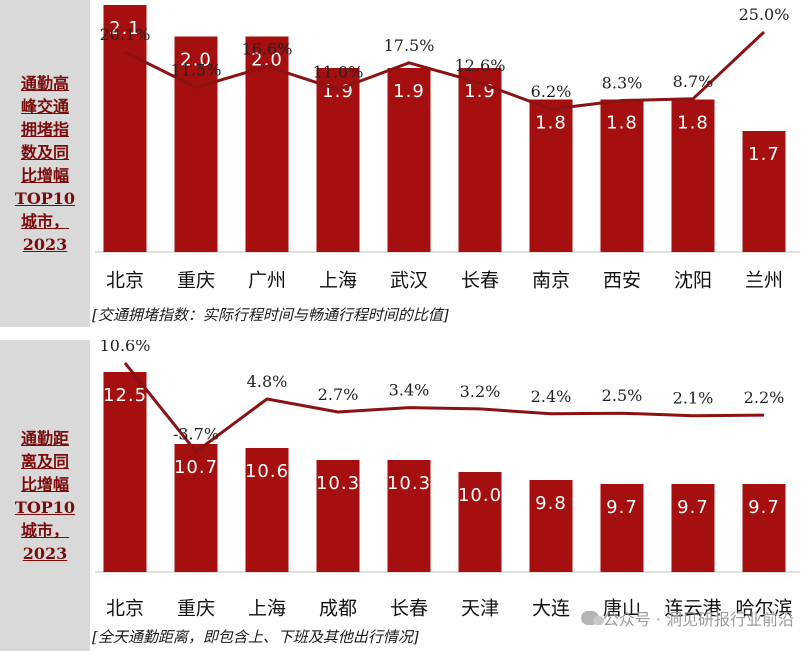 Image resolution: width=806 pixels, height=651 pixels. I want to click on watermark-text: 公众号 · 洞见研报行业前沿, so click(698, 619).